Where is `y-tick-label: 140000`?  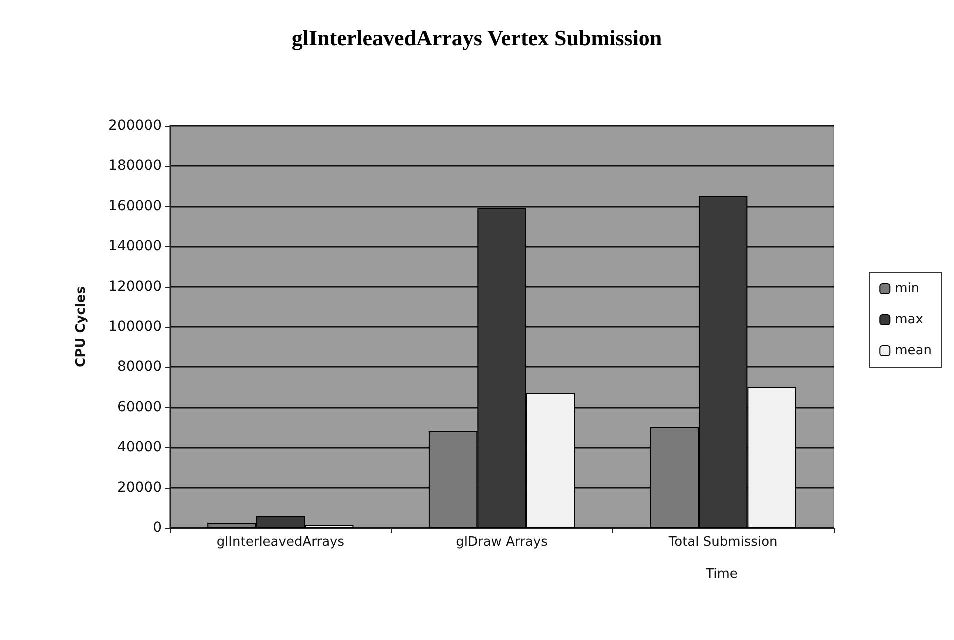 y-tick-label: 140000 is located at coordinates (135, 246).